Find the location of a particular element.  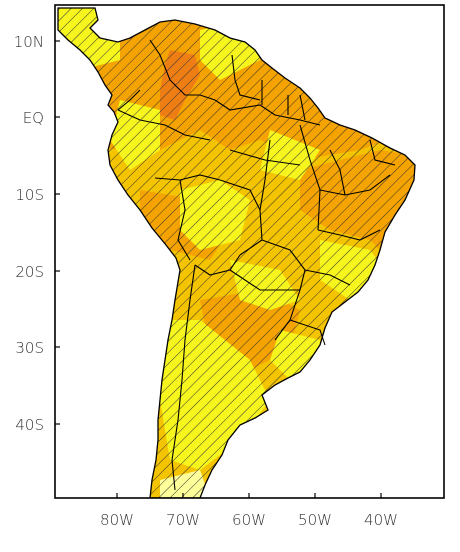

lat-label-eq: EQ is located at coordinates (33, 118).